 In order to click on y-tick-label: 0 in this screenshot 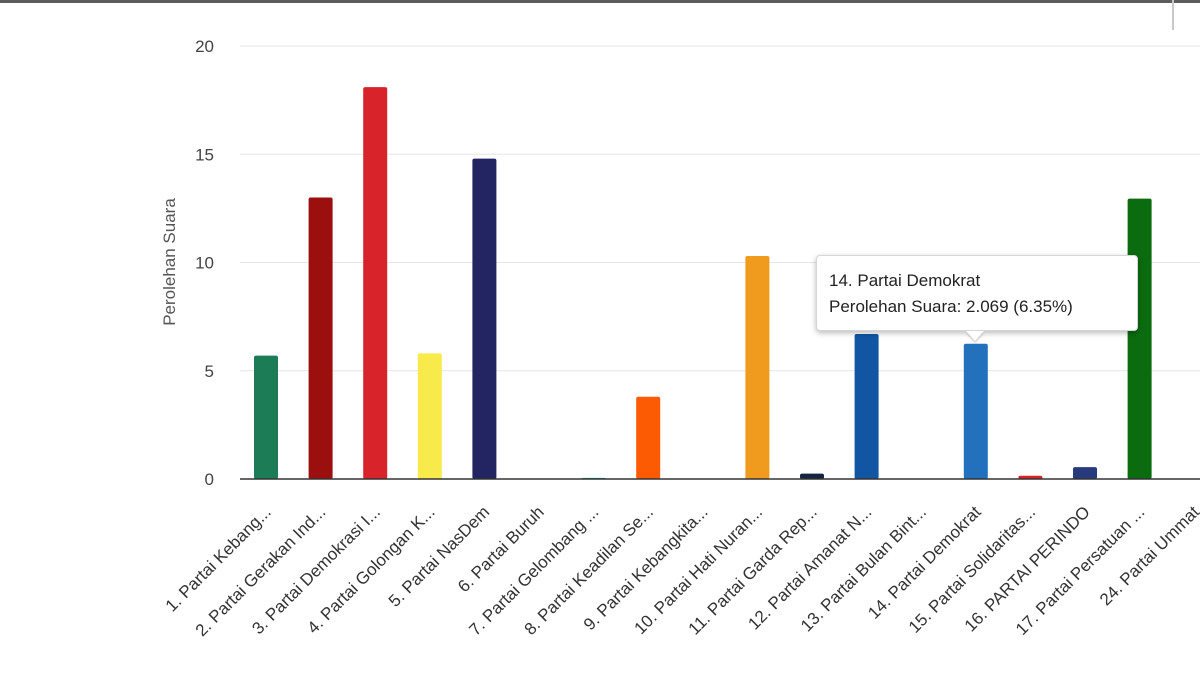, I will do `click(209, 479)`.